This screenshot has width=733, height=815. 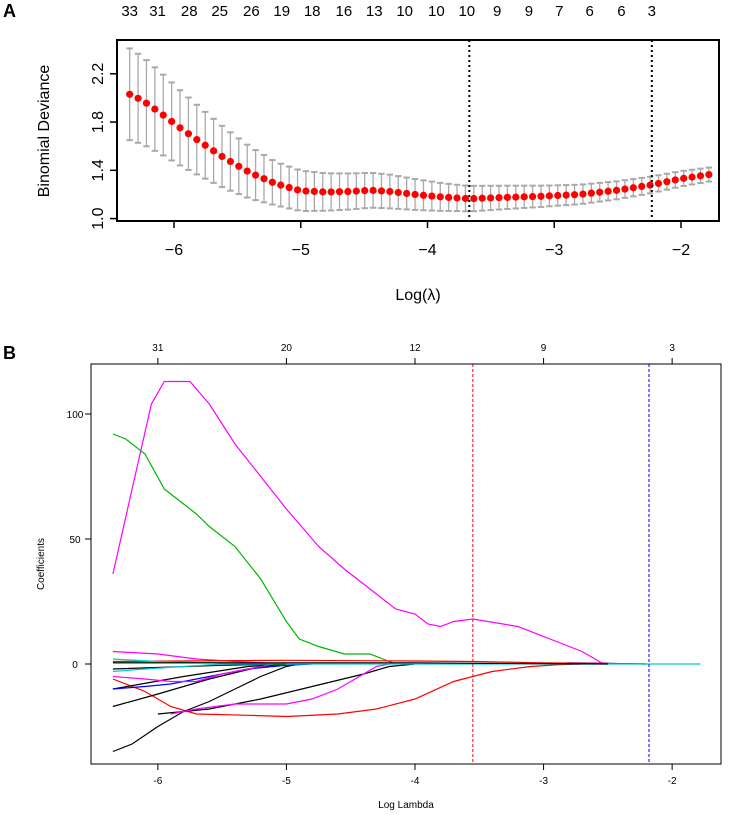 What do you see at coordinates (559, 11) in the screenshot?
I see `top-axis-label: 7` at bounding box center [559, 11].